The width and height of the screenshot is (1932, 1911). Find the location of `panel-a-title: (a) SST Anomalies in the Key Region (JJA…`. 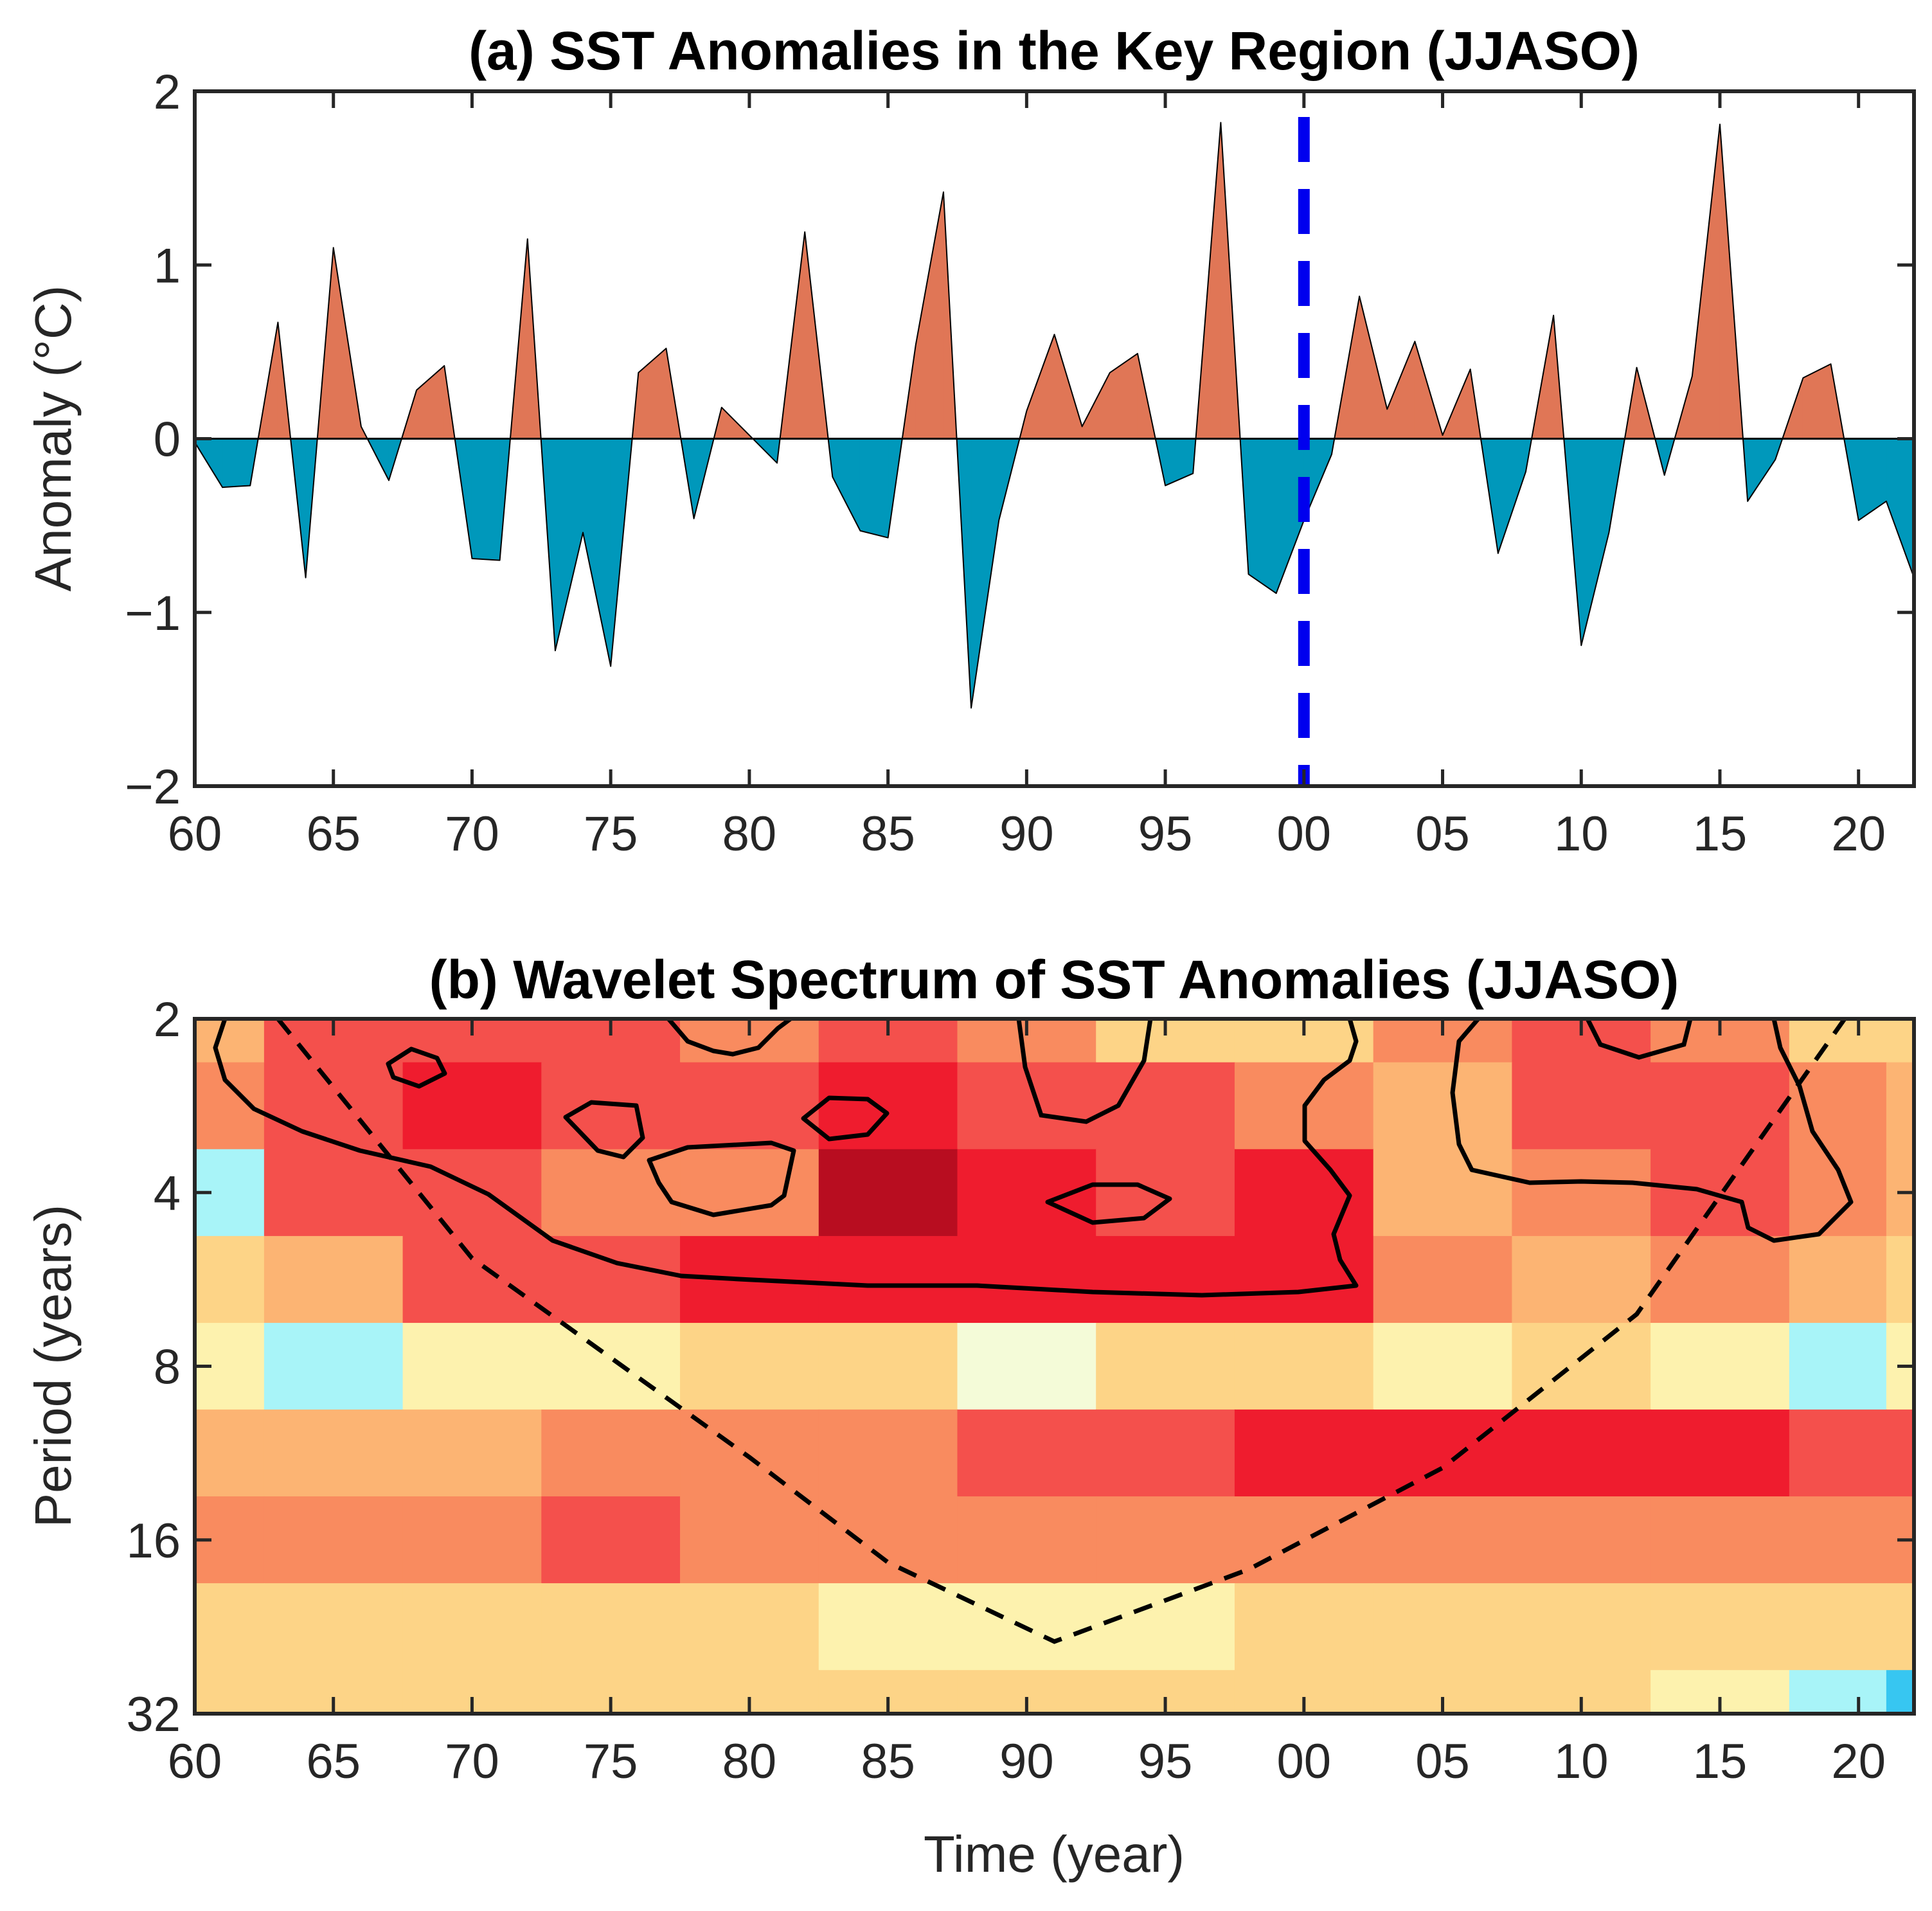

panel-a-title: (a) SST Anomalies in the Key Region (JJA… is located at coordinates (1054, 51).